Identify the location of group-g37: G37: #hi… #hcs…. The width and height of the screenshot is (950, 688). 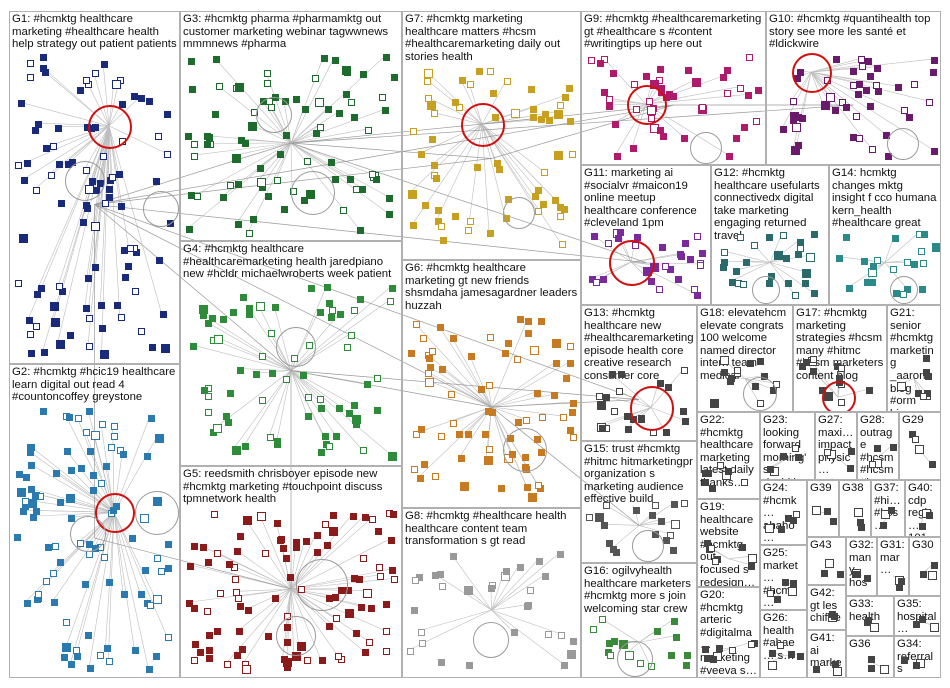
(888, 508).